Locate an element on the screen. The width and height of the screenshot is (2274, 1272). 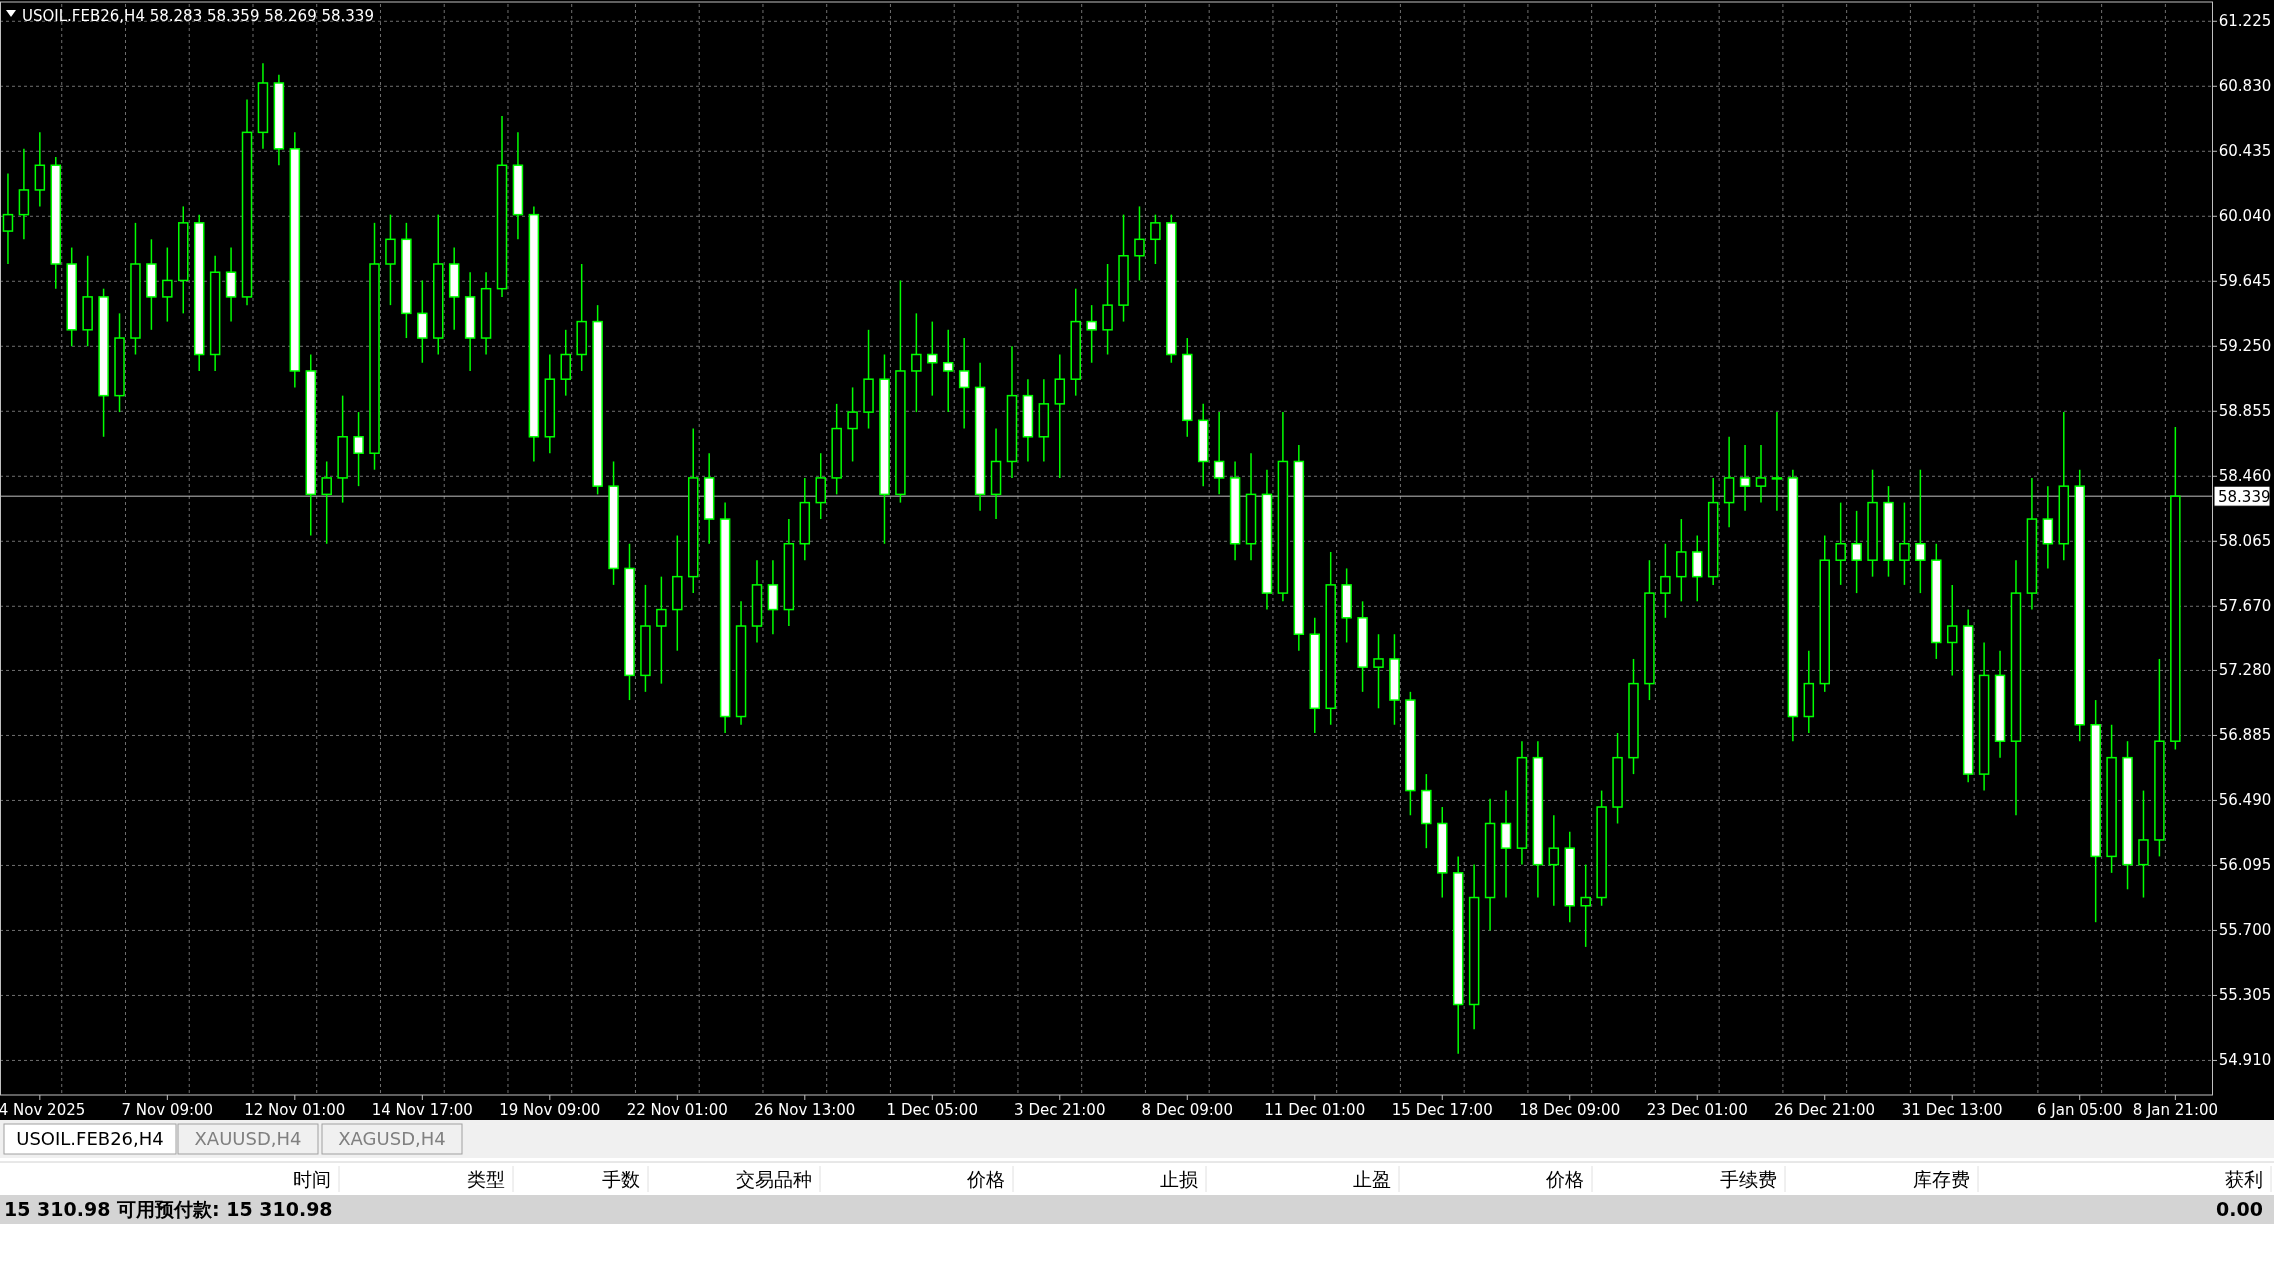
x-tick-label: 26 Dec 21:00 is located at coordinates (1825, 1110).